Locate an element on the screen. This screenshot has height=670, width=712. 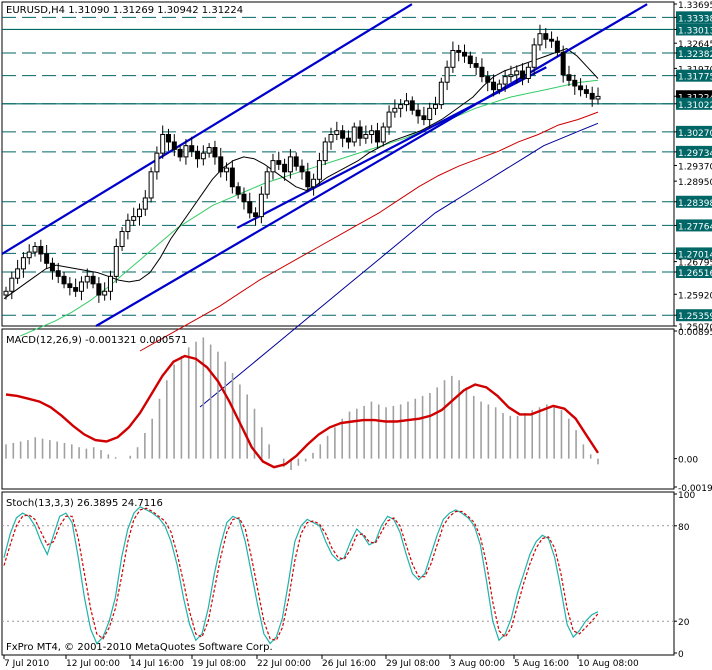
price-tick-label: 1.29370 is located at coordinates (695, 167).